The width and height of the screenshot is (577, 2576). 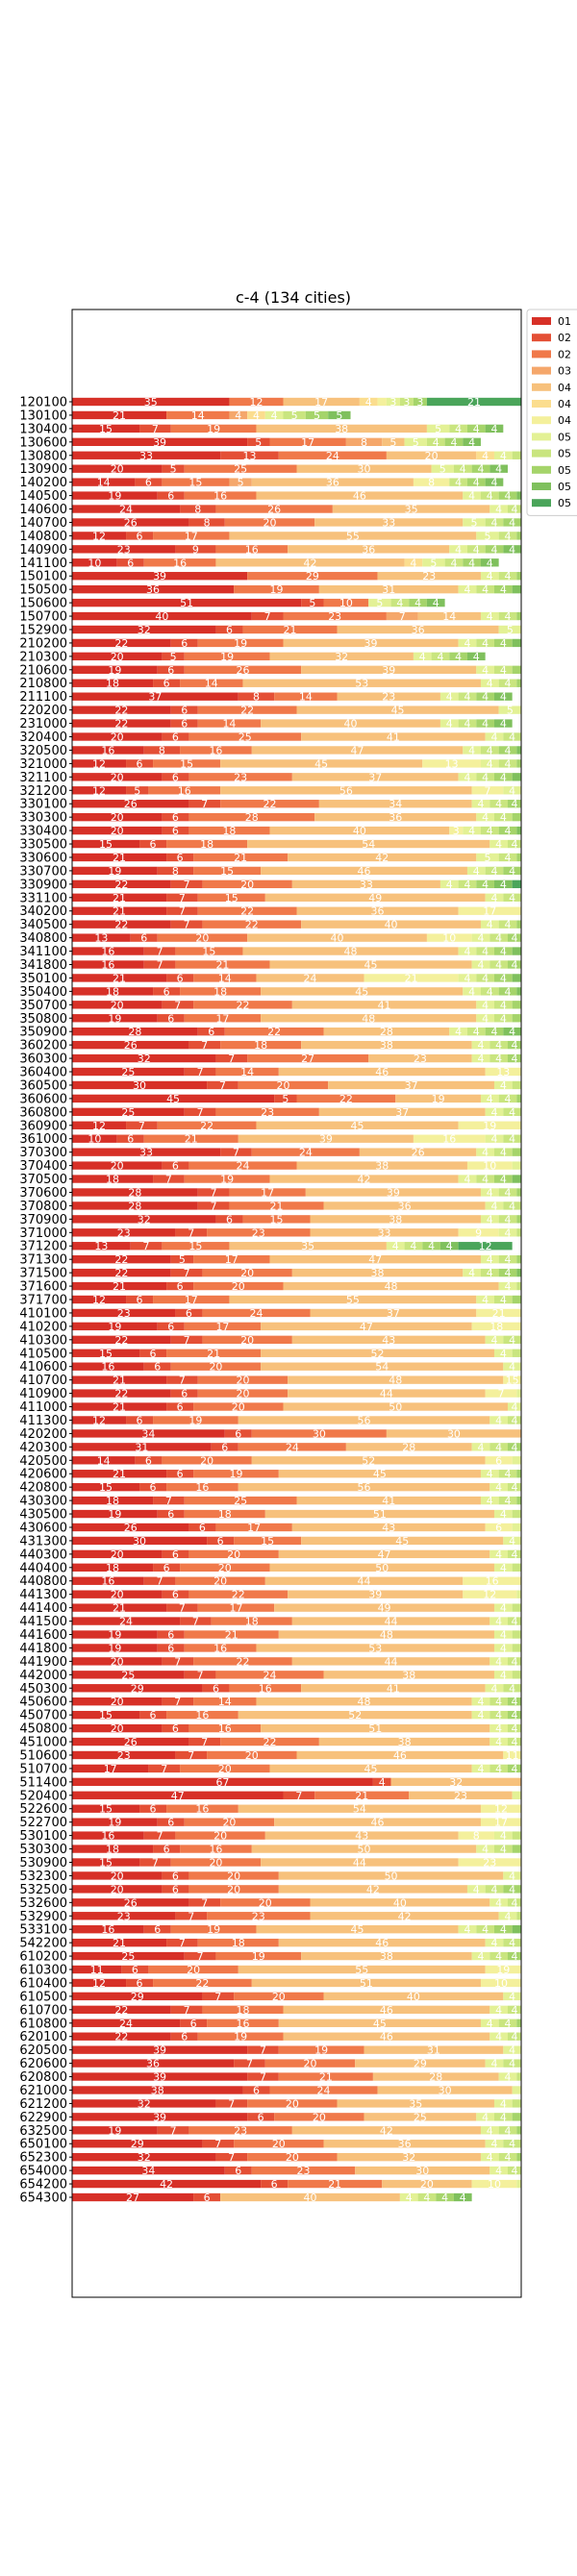 What do you see at coordinates (43, 1930) in the screenshot?
I see `y-tick-label: 533100` at bounding box center [43, 1930].